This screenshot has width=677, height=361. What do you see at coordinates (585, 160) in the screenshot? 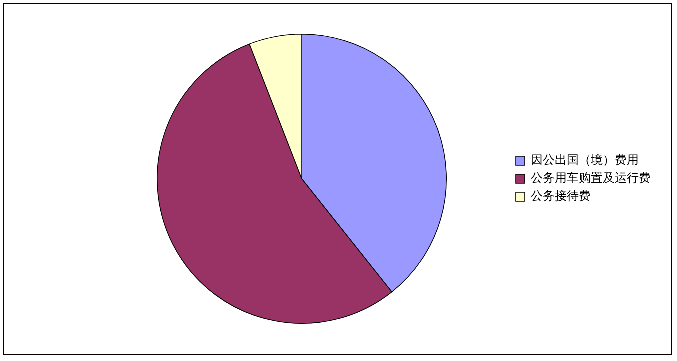
I see `legend-label: 因公出国（境）费用` at bounding box center [585, 160].